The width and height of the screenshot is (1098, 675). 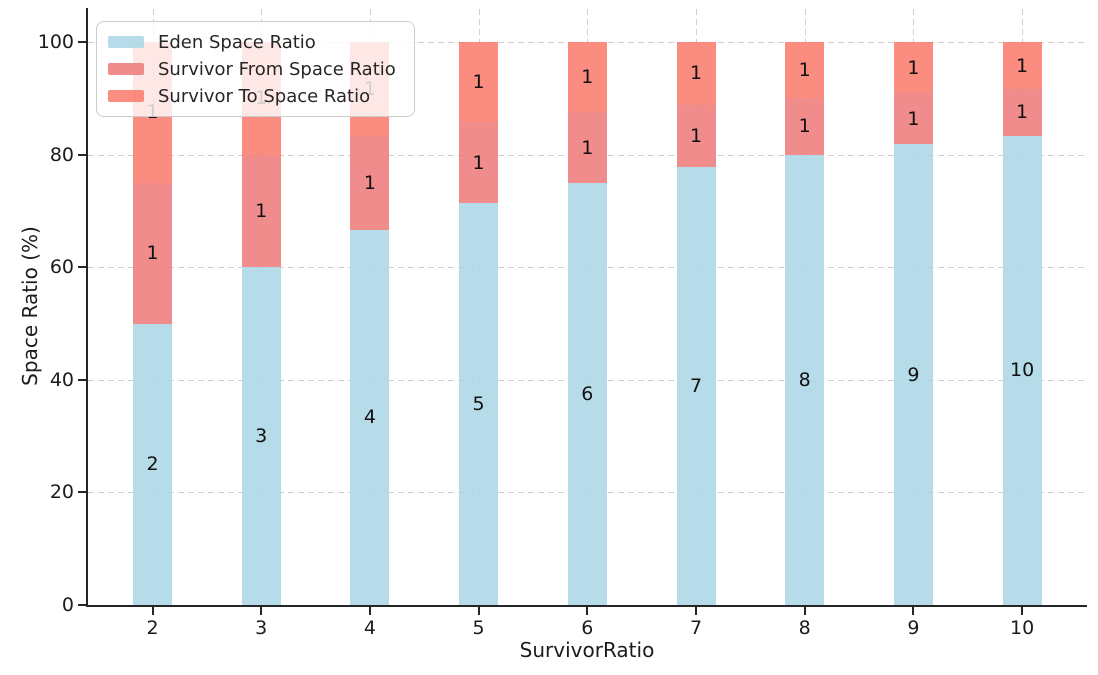 I want to click on bar-value-label: 2, so click(x=152, y=464).